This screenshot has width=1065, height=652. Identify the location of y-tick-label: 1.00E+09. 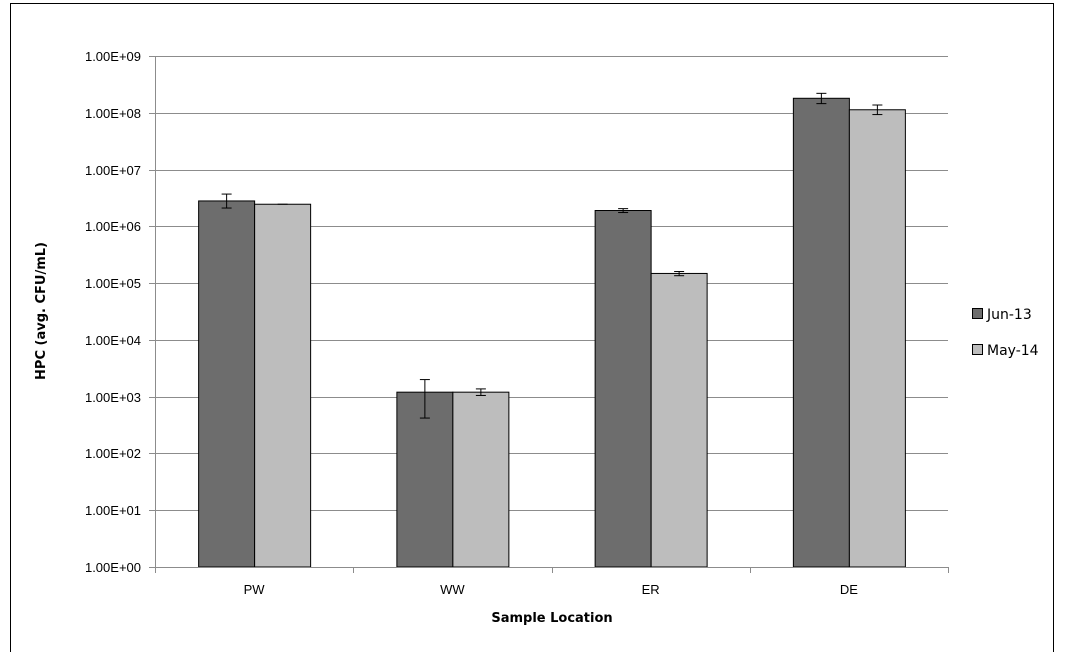
(113, 56).